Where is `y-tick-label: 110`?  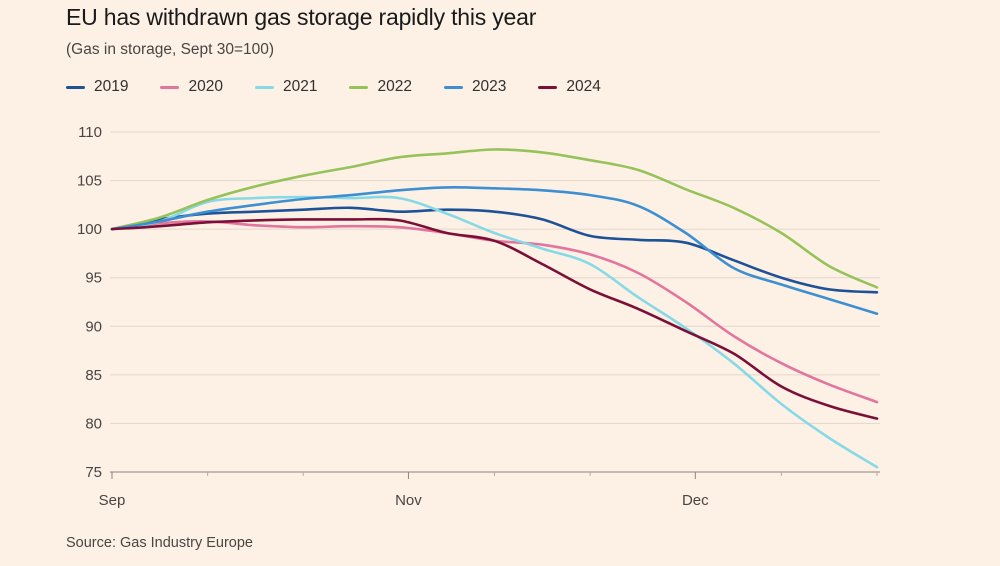
y-tick-label: 110 is located at coordinates (90, 132).